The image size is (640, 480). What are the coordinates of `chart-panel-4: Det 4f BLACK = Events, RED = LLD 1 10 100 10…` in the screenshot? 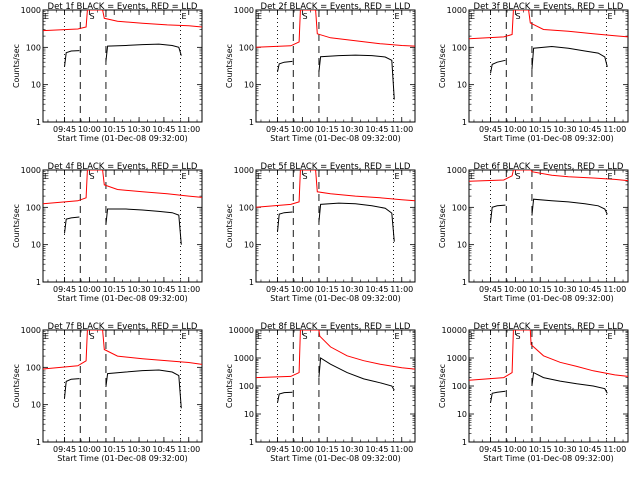 It's located at (107, 232).